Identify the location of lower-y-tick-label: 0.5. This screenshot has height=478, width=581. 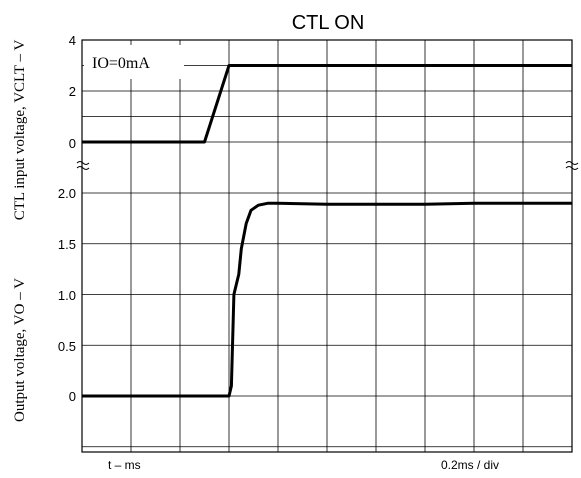
(67, 346).